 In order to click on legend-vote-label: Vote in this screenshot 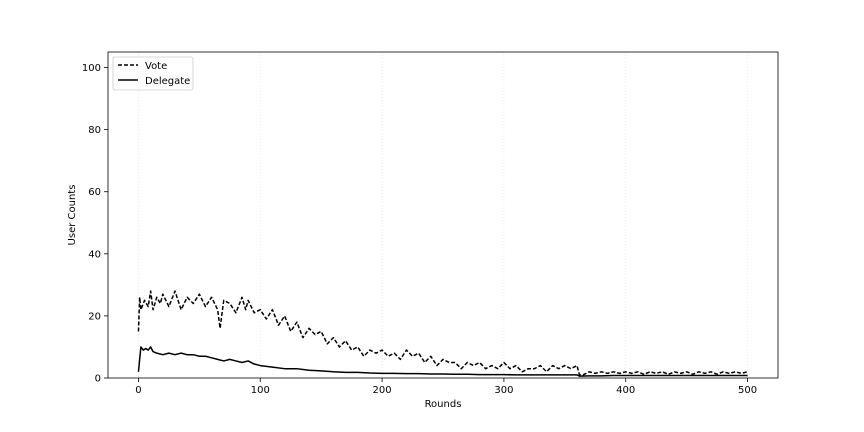, I will do `click(156, 66)`.